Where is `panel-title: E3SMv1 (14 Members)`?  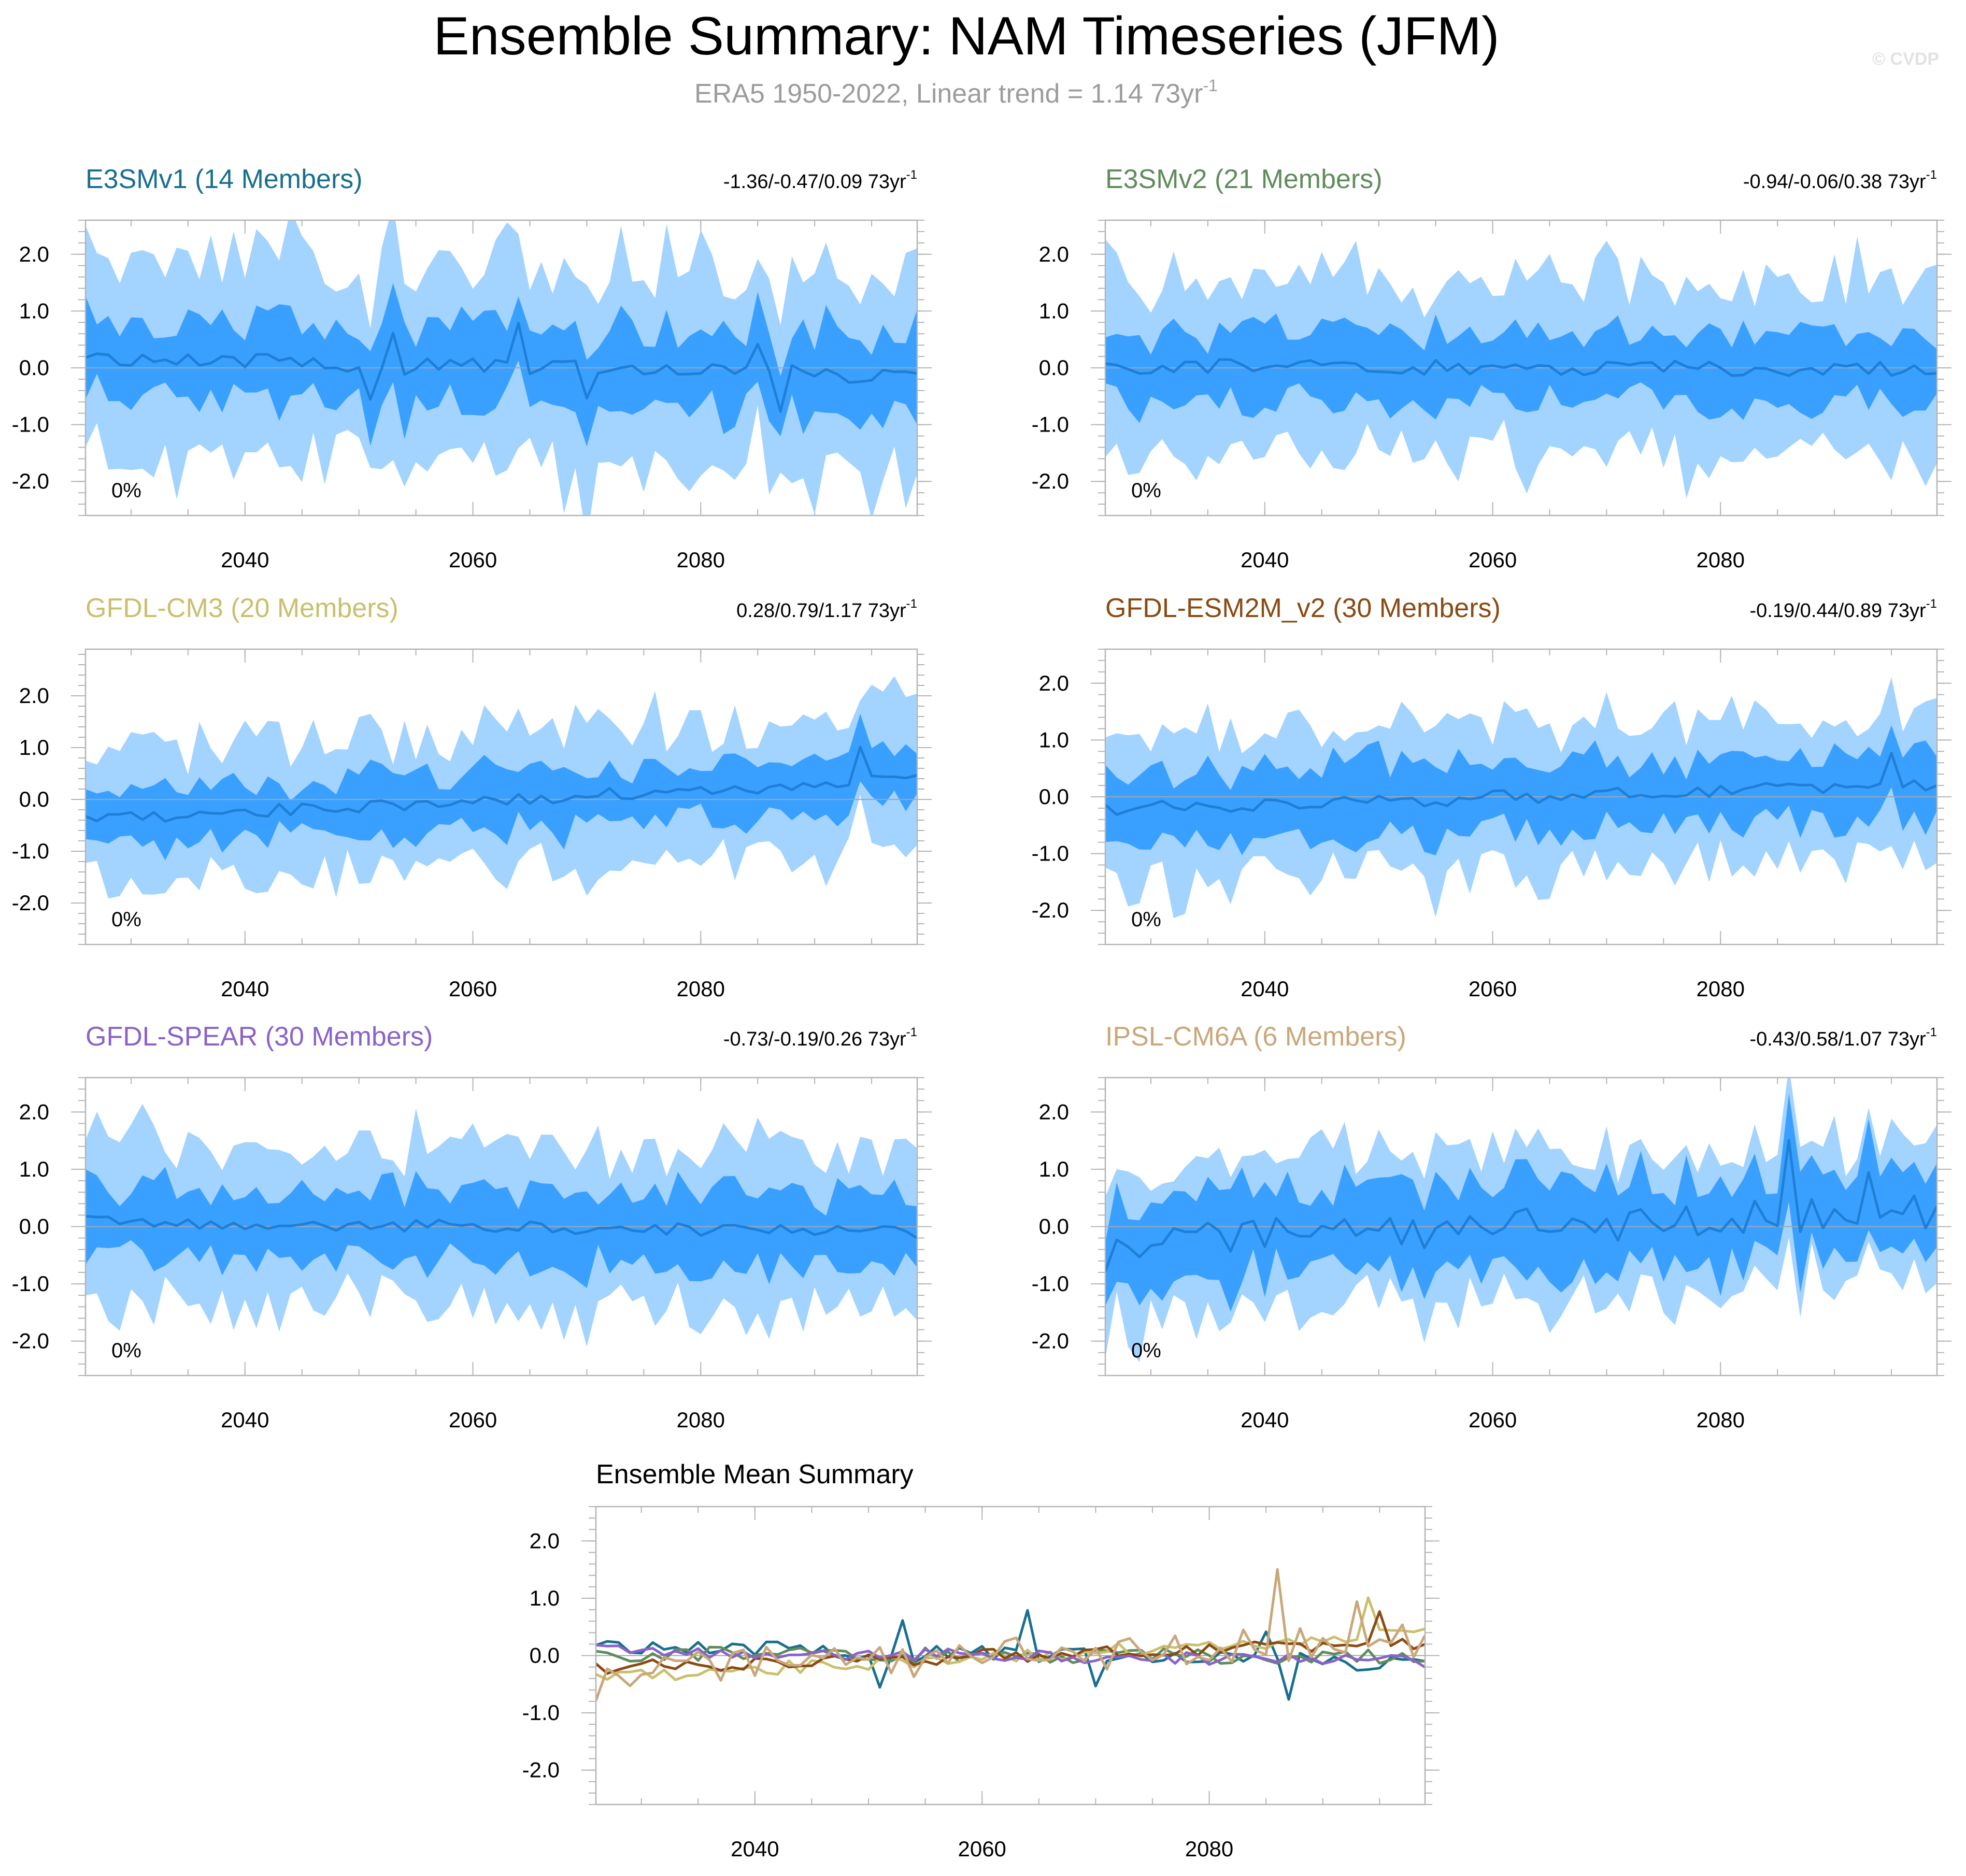 panel-title: E3SMv1 (14 Members) is located at coordinates (225, 179).